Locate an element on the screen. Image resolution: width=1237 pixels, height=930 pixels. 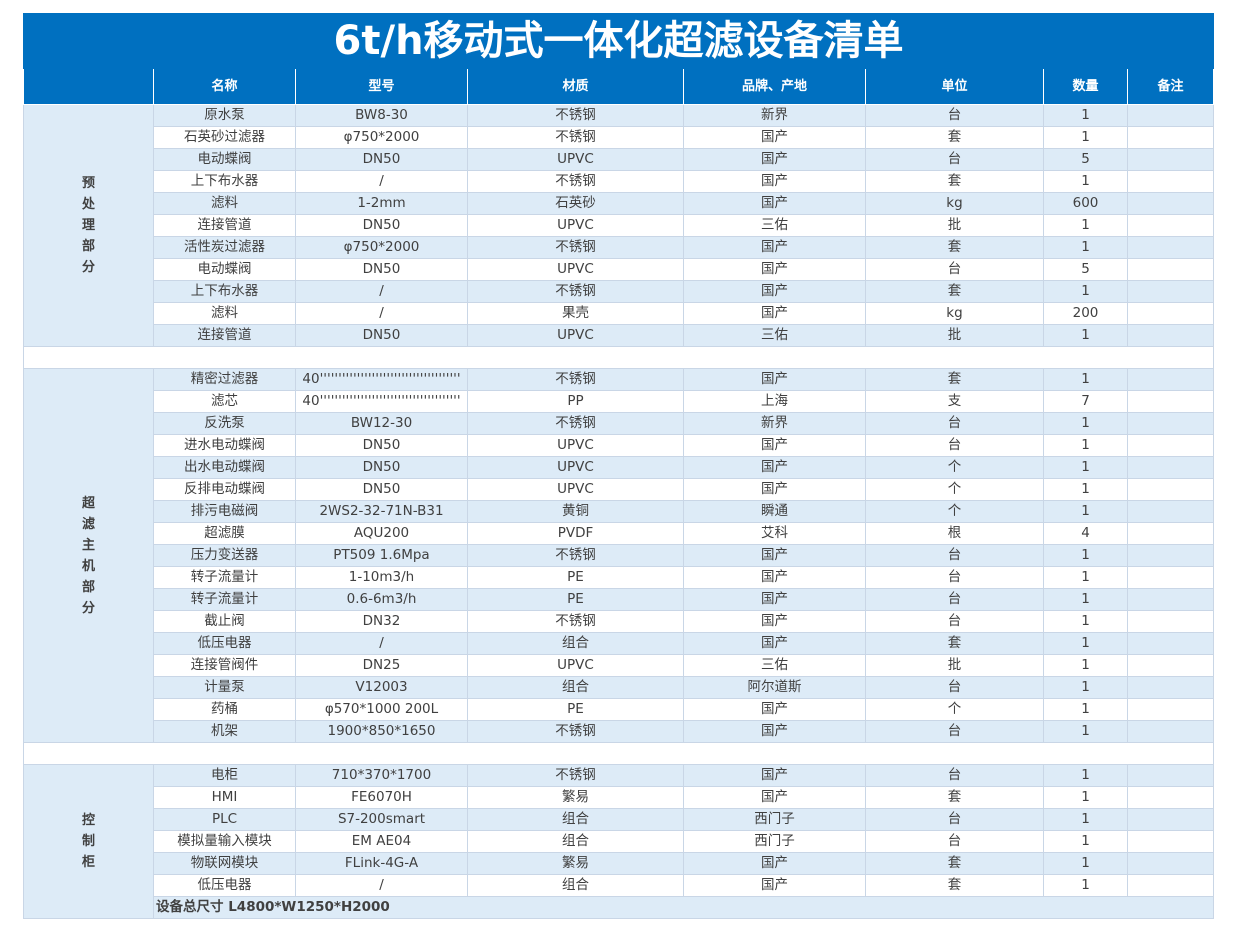
title: 6t/h移动式一体化超滤设备清单 is located at coordinates (618, 41).